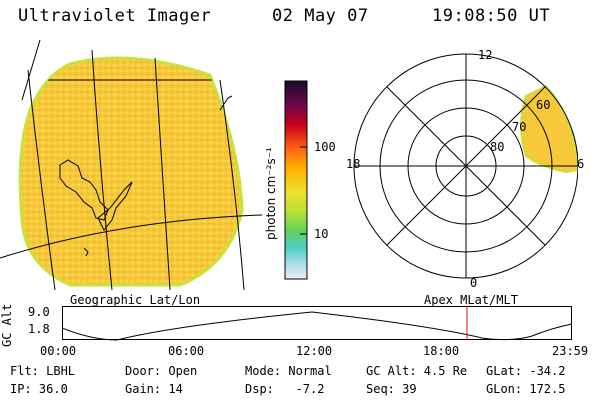 Image resolution: width=600 pixels, height=400 pixels. I want to click on instrument-title: Ultraviolet Imager, so click(115, 16).